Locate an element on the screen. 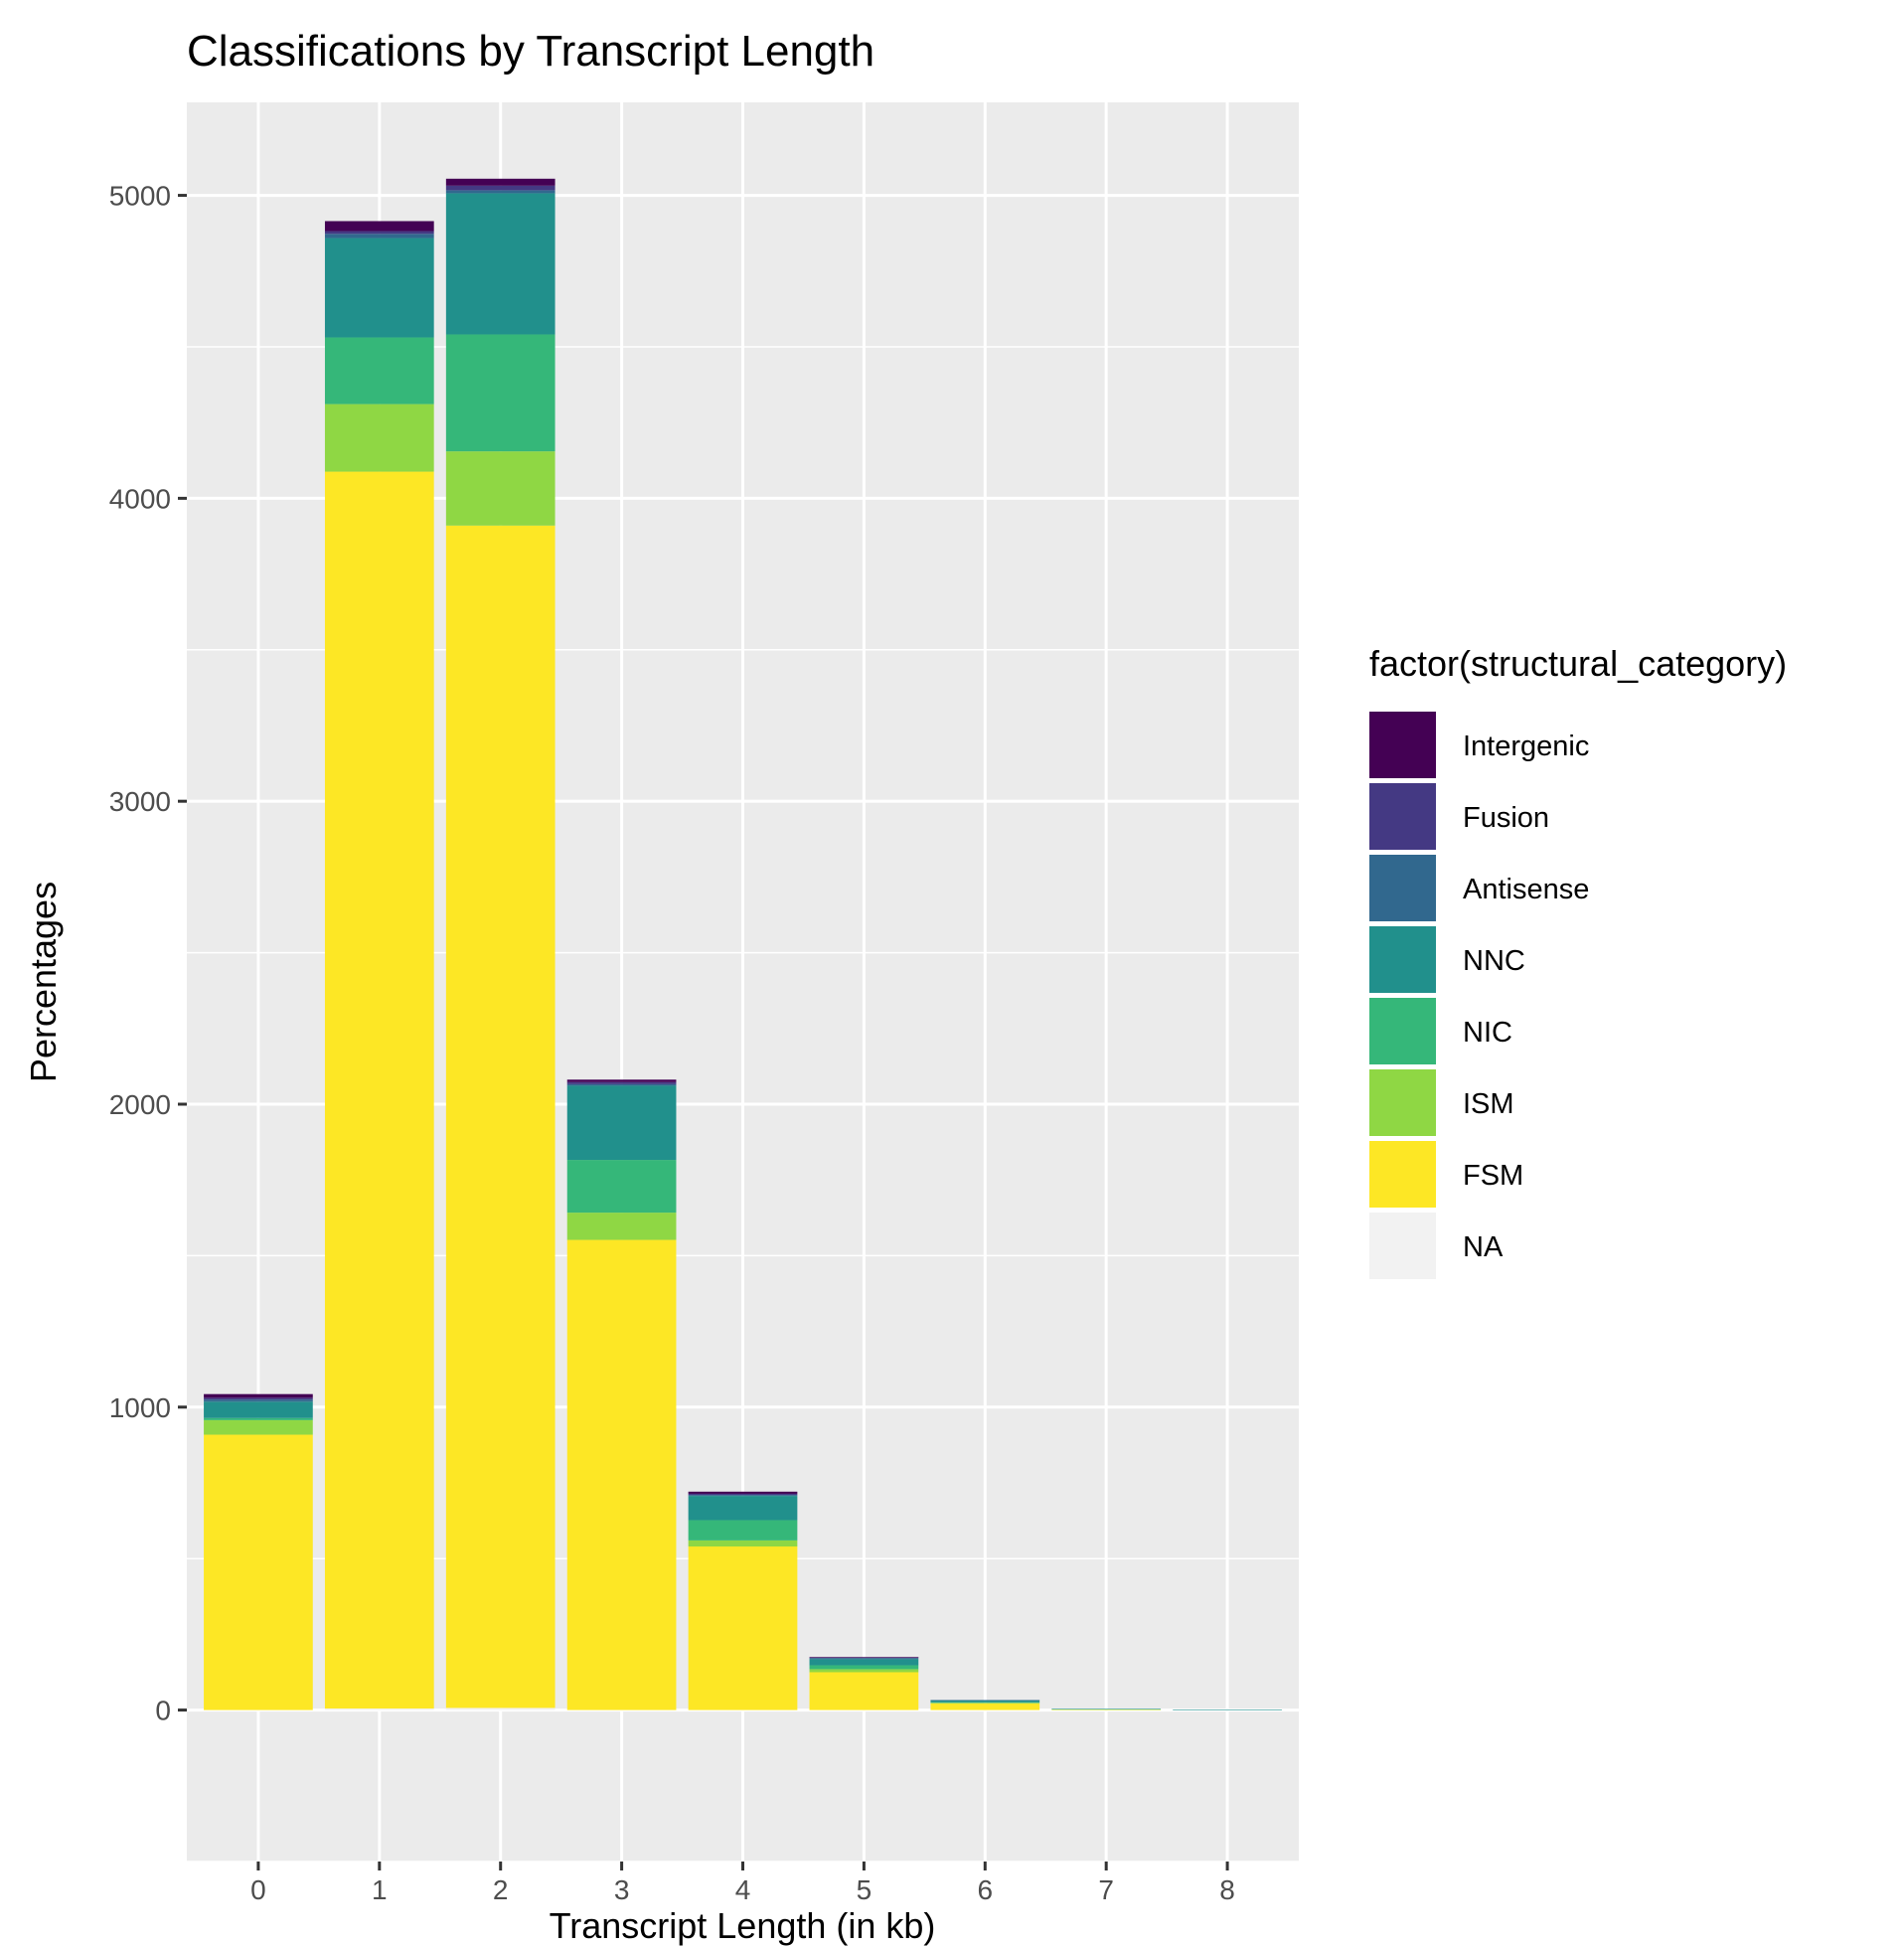  y-tick-label: 4000 is located at coordinates (140, 498).